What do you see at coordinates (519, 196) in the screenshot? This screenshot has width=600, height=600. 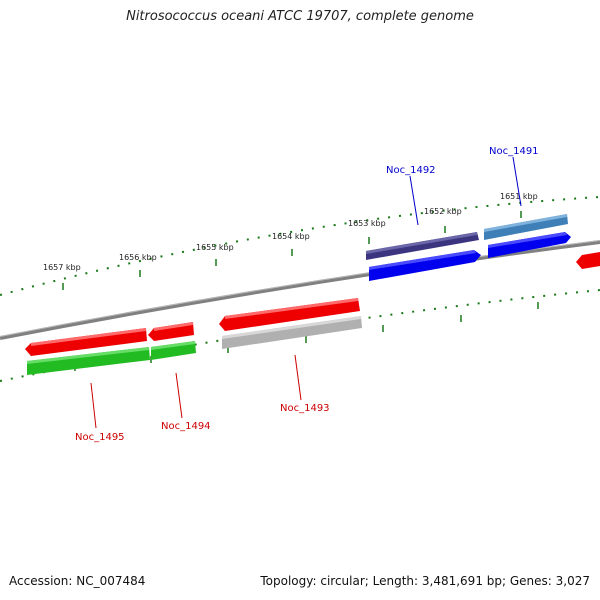 I see `scale-label-1651: 1651 kbp` at bounding box center [519, 196].